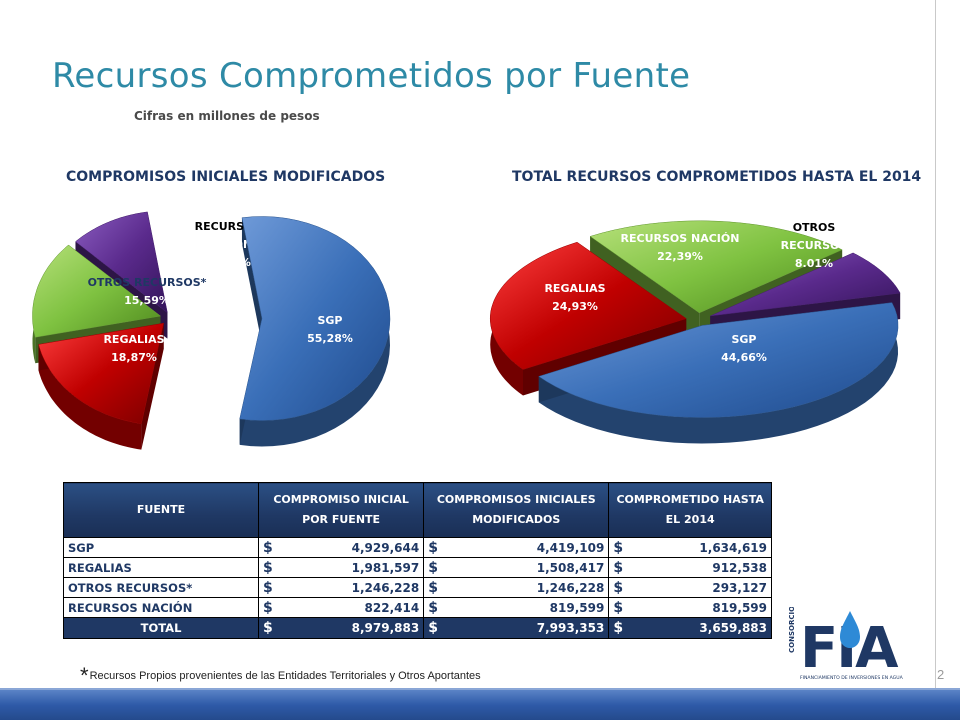 The height and width of the screenshot is (720, 960). What do you see at coordinates (480, 689) in the screenshot?
I see `footer-line` at bounding box center [480, 689].